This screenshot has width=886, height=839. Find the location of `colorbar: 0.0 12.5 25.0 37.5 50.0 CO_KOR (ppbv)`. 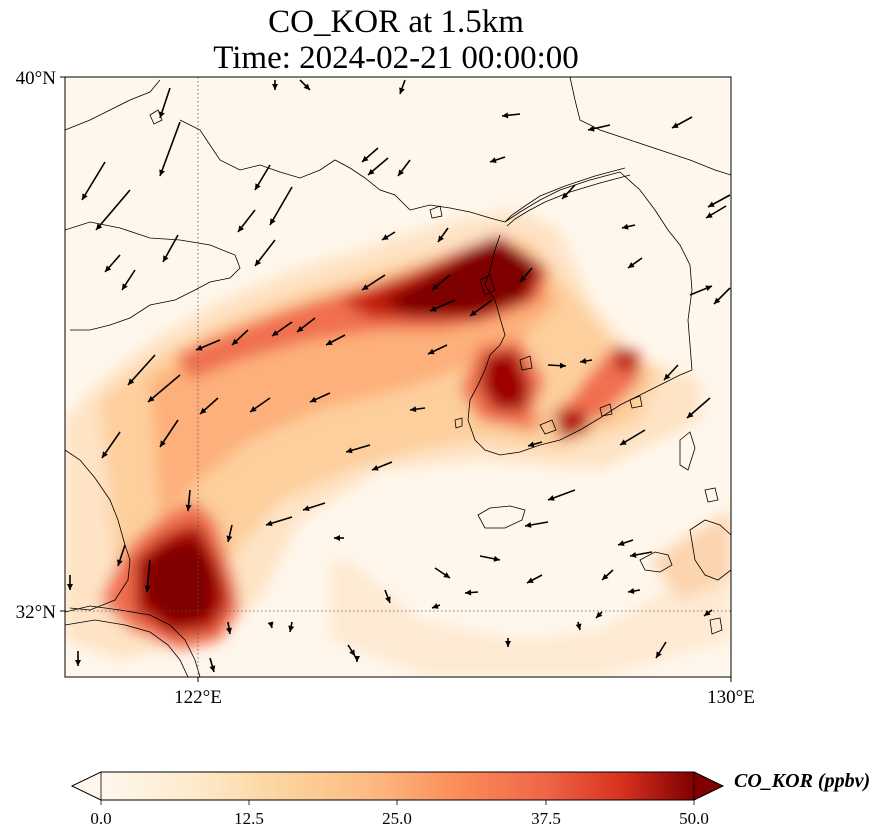

colorbar: 0.0 12.5 25.0 37.5 50.0 CO_KOR (ppbv) is located at coordinates (470, 799).